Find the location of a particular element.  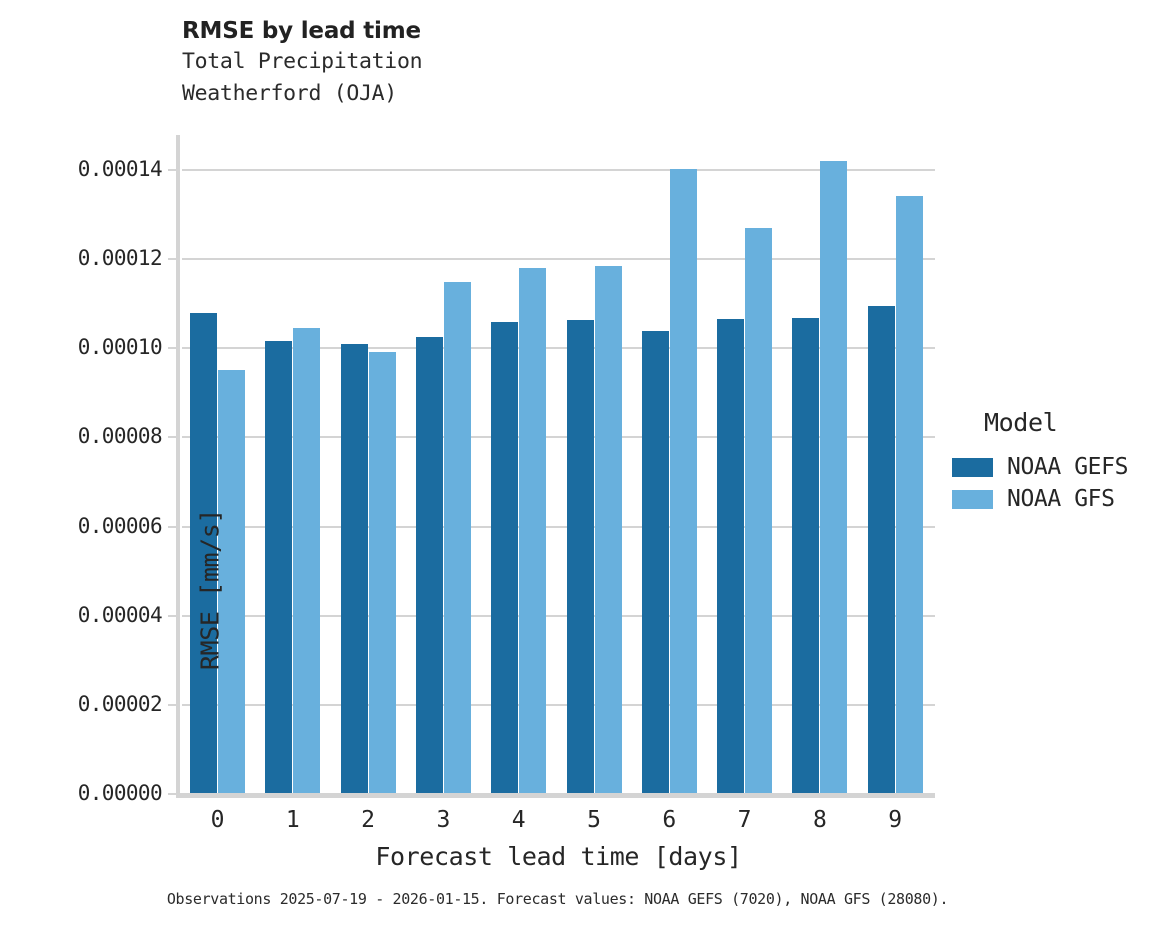

x-axis-line is located at coordinates (555, 795).